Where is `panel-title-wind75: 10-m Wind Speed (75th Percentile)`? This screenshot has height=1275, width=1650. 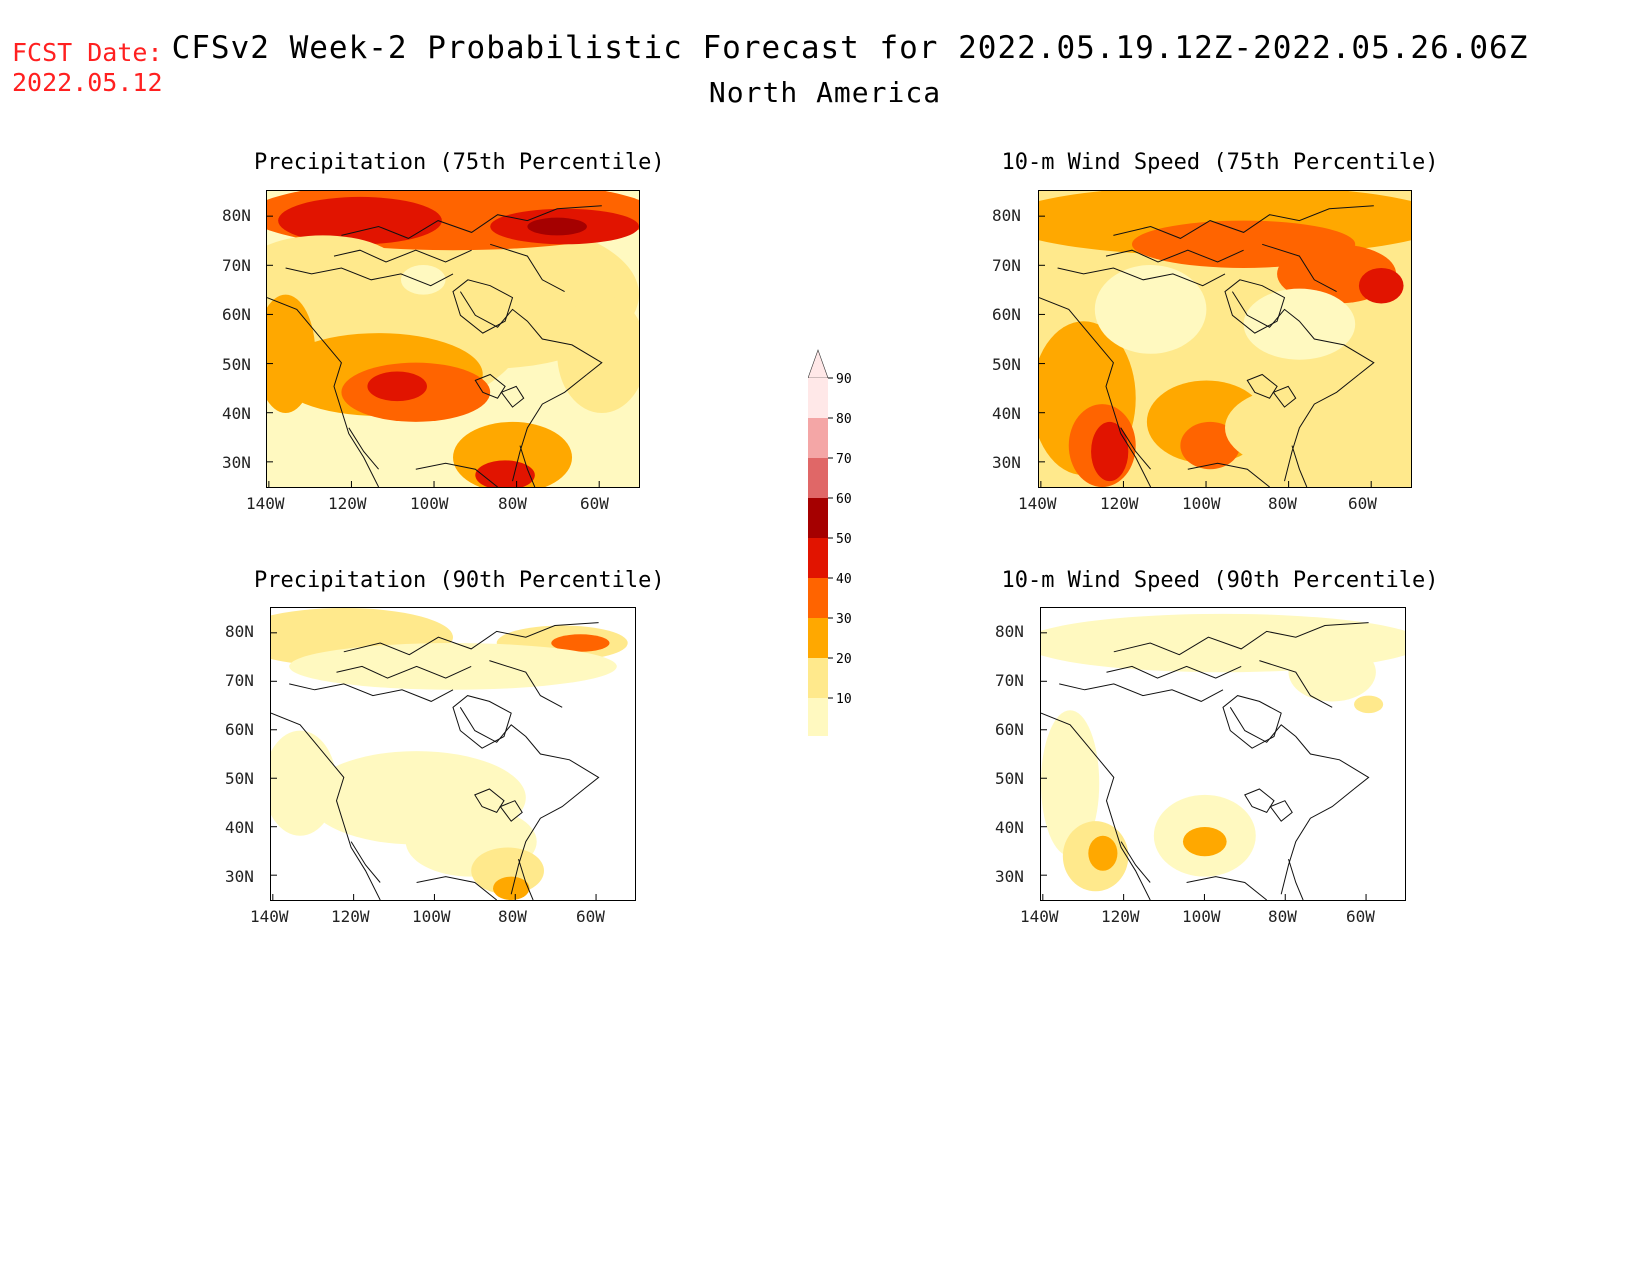 panel-title-wind75: 10-m Wind Speed (75th Percentile) is located at coordinates (1220, 162).